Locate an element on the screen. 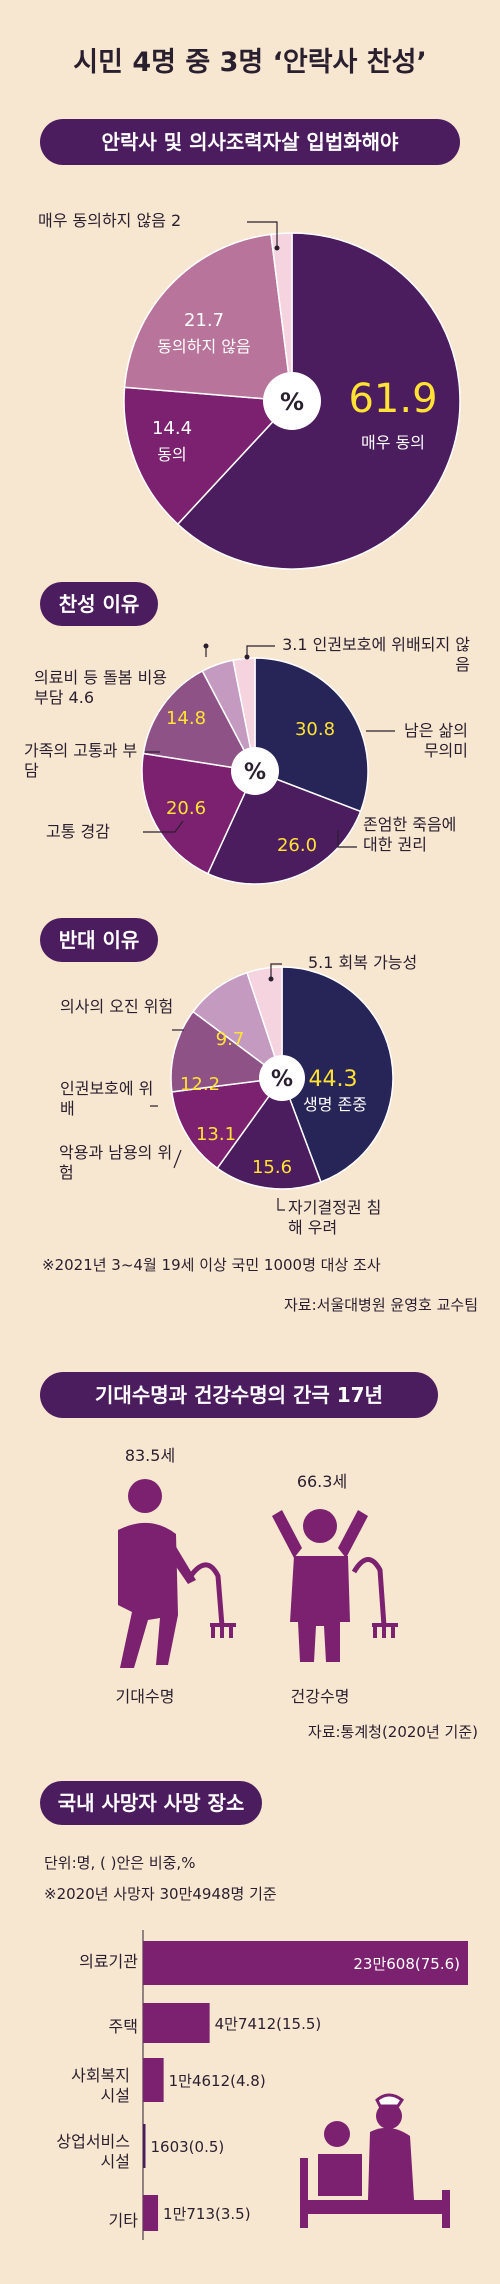 Image resolution: width=500 pixels, height=2284 pixels. bar-title: 국내 사망자 사망 장소 is located at coordinates (151, 1803).